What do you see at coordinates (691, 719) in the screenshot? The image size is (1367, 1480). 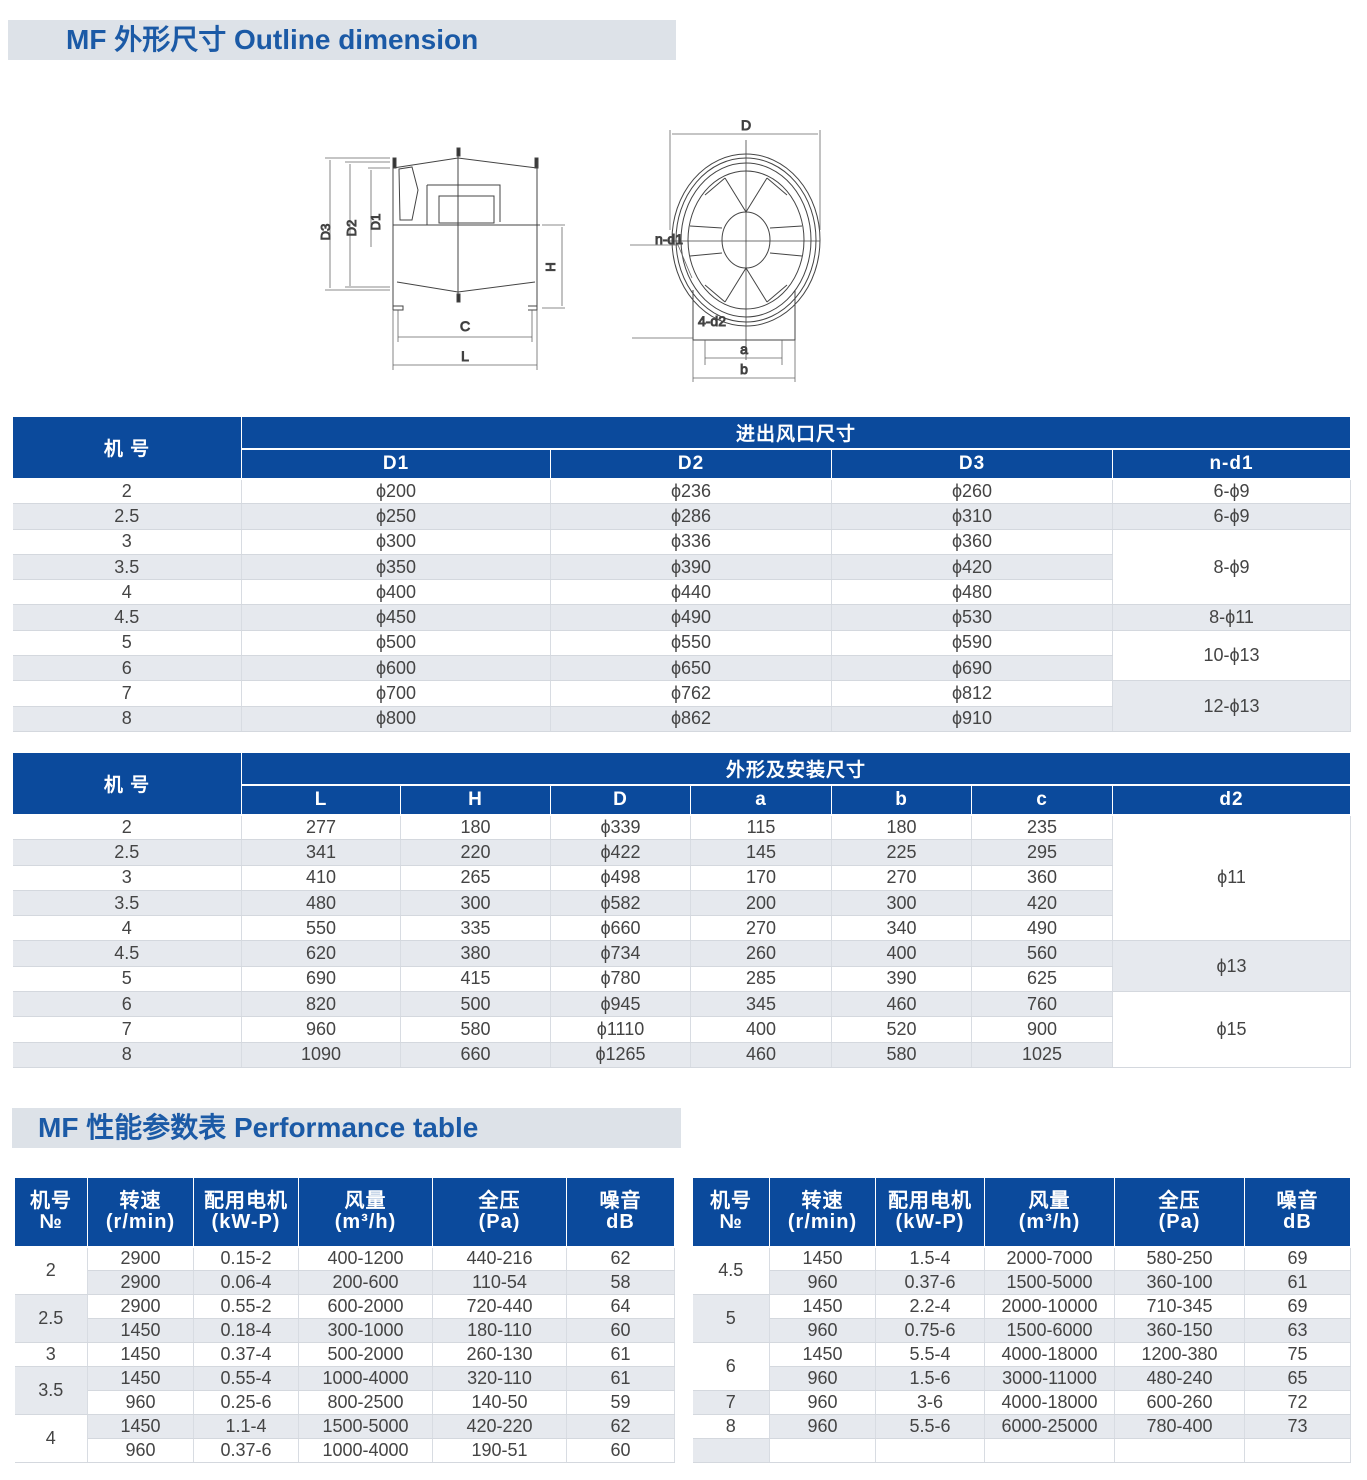 I see `value-cell: ϕ862` at bounding box center [691, 719].